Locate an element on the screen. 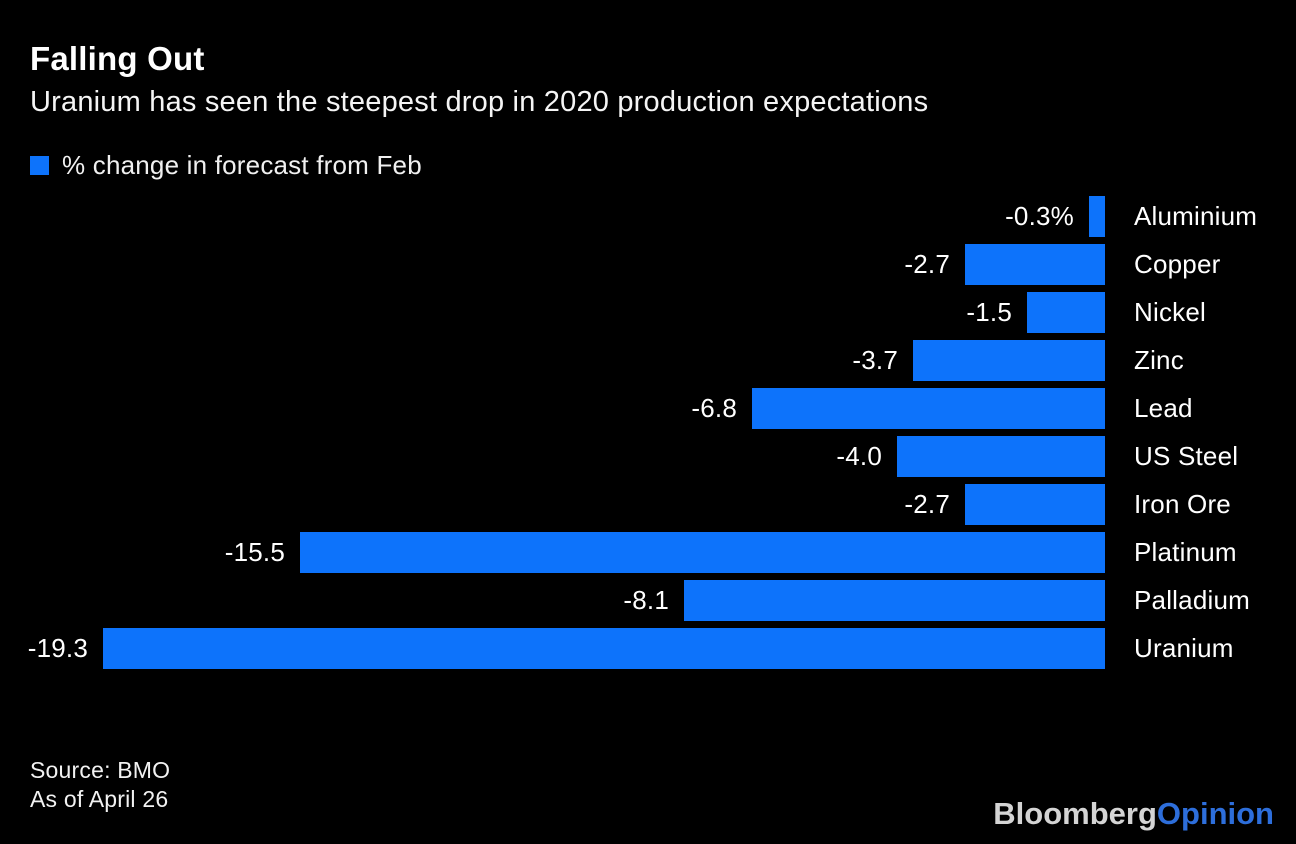  logo-bloomberg: Bloomberg is located at coordinates (1075, 813).